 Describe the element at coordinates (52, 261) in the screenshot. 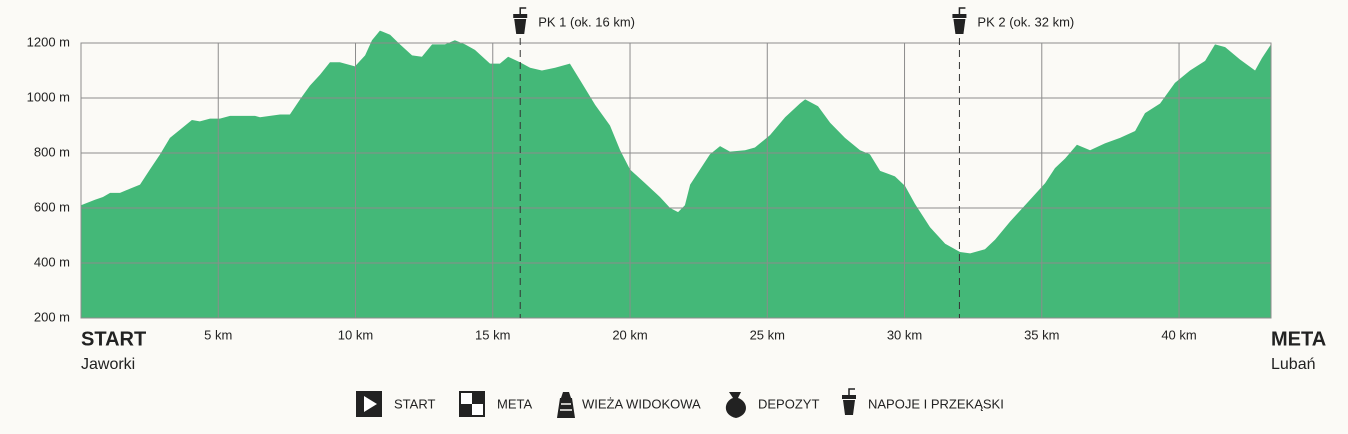

I see `y-tick-label: 400 m` at that location.